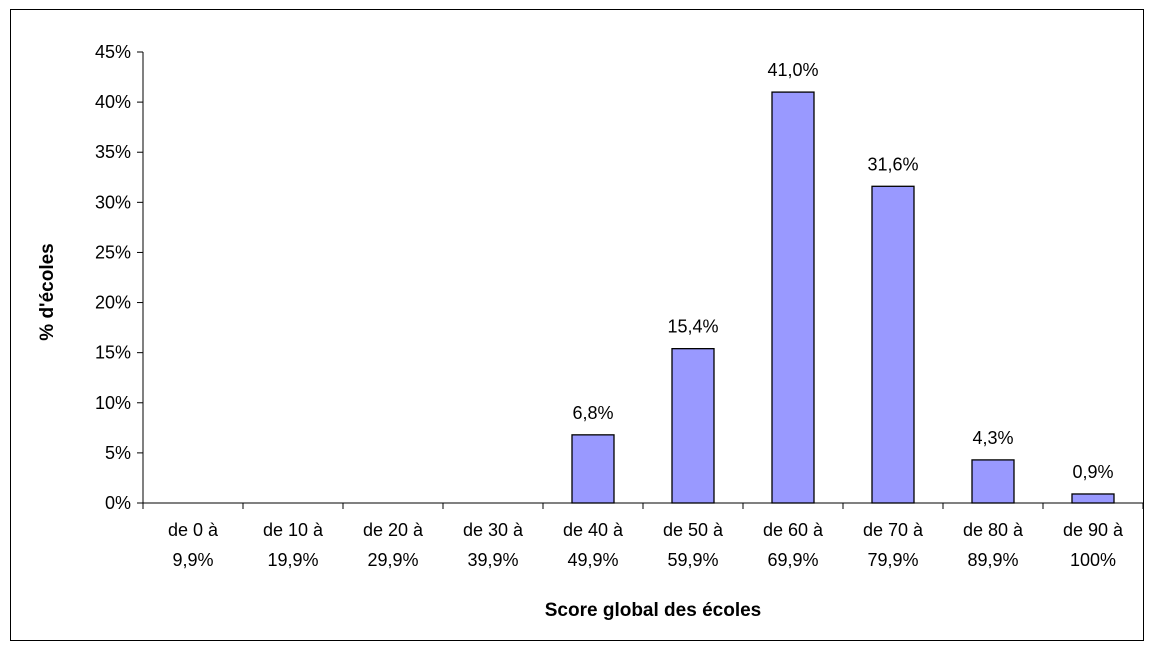 This screenshot has height=650, width=1156. I want to click on y-tick-label: 35%, so click(113, 152).